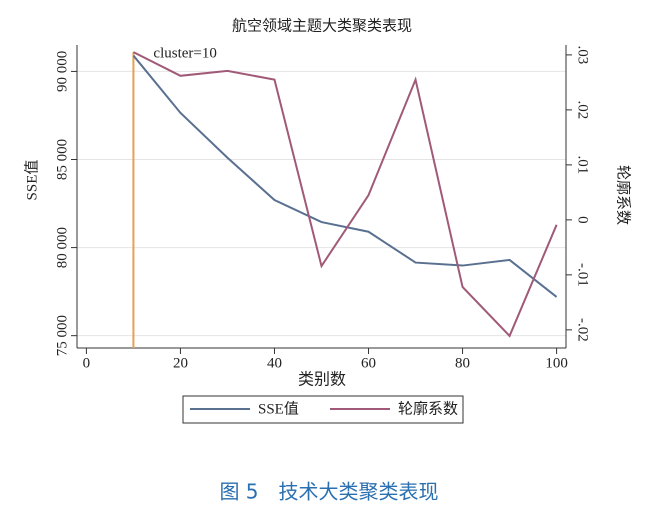 This screenshot has height=526, width=658. I want to click on chart-title: 航空领域主题大类聚类表现, so click(322, 25).